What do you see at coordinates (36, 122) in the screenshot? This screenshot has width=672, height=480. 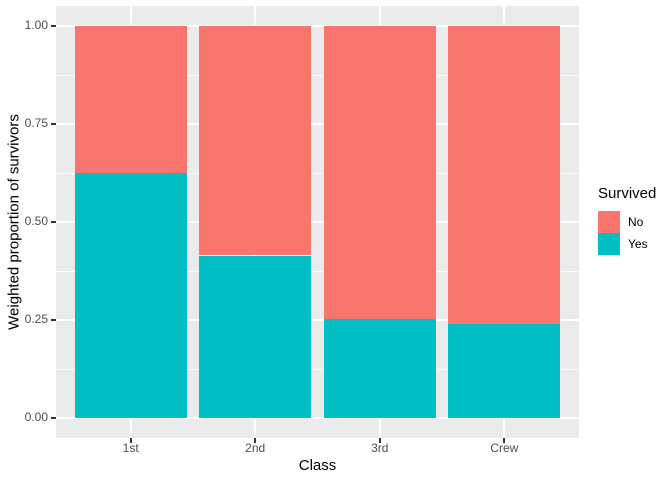 I see `y-tick-label: 0.75` at bounding box center [36, 122].